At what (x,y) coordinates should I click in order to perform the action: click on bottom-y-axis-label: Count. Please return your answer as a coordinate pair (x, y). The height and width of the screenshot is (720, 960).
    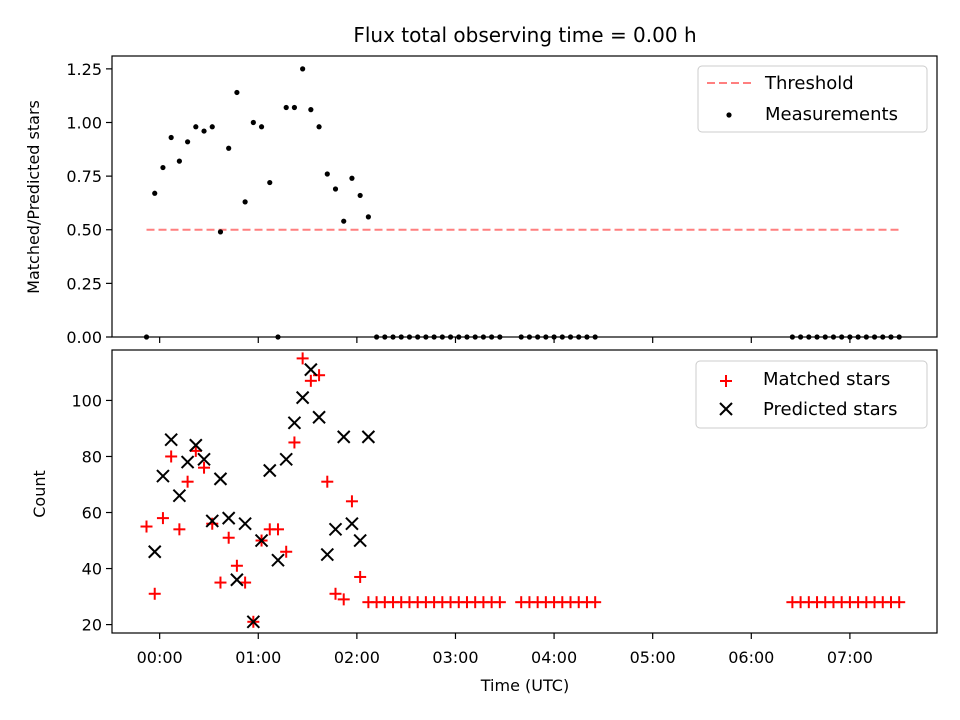
    Looking at the image, I should click on (39, 494).